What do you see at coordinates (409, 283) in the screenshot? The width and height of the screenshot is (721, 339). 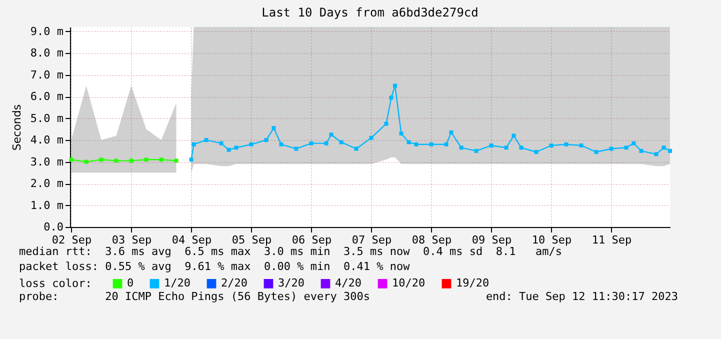 I see `legend-label: 10/20` at bounding box center [409, 283].